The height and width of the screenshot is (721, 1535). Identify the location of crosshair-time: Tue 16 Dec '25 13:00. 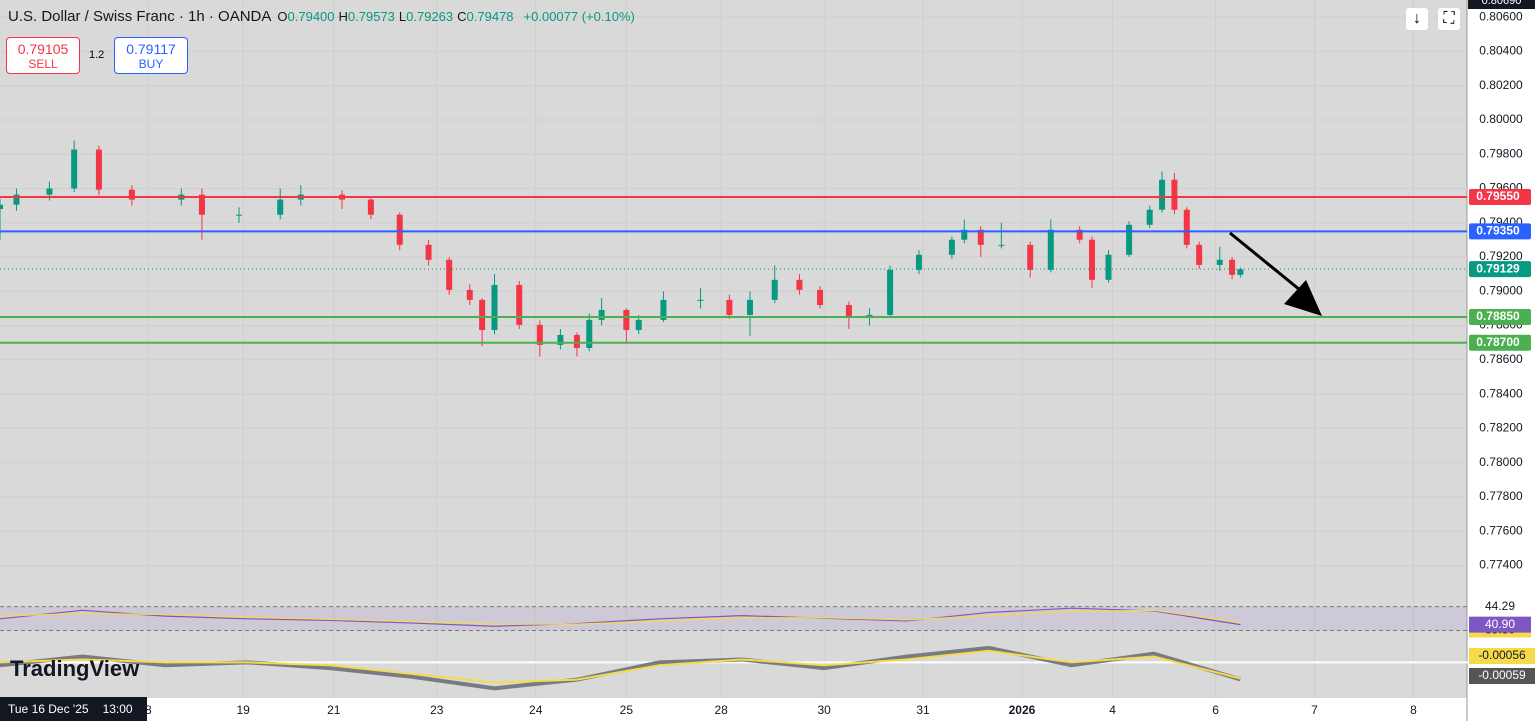
(73, 709).